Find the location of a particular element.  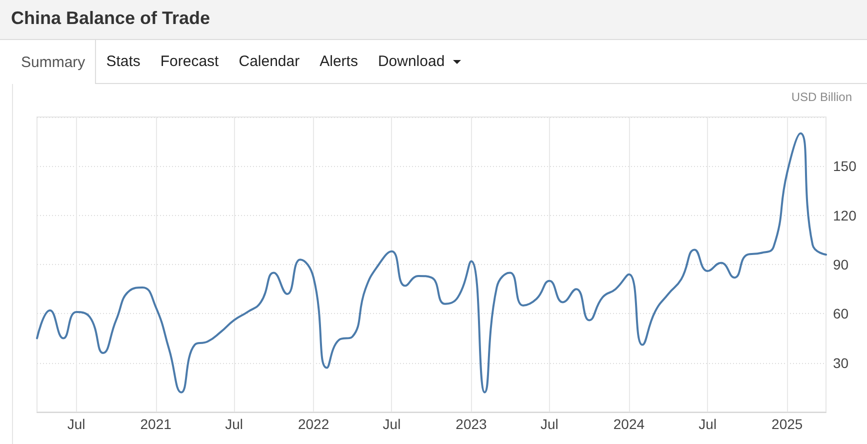

x-tick-label: 2024 is located at coordinates (629, 424).